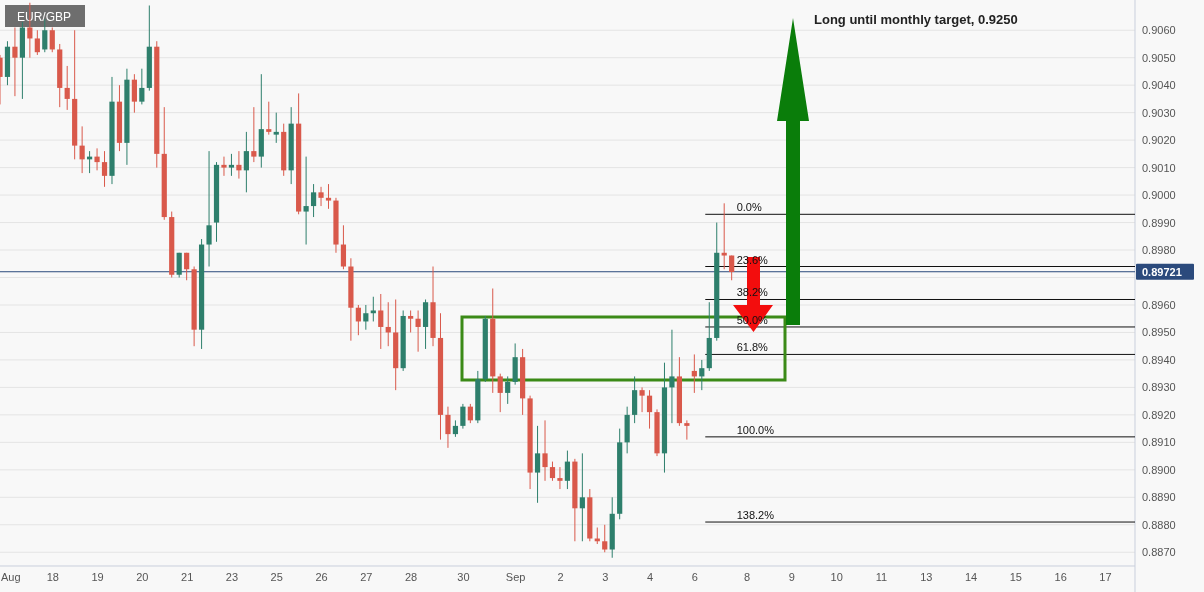  What do you see at coordinates (44, 17) in the screenshot?
I see `text: EUR/GBP` at bounding box center [44, 17].